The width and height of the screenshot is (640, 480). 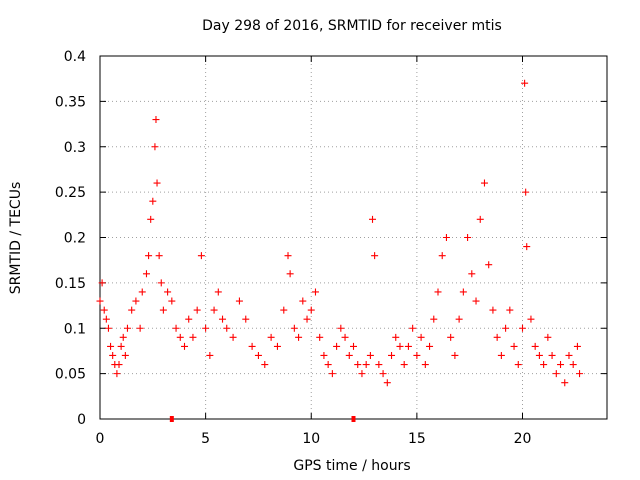 What do you see at coordinates (205, 439) in the screenshot?
I see `x-tick-label: 5` at bounding box center [205, 439].